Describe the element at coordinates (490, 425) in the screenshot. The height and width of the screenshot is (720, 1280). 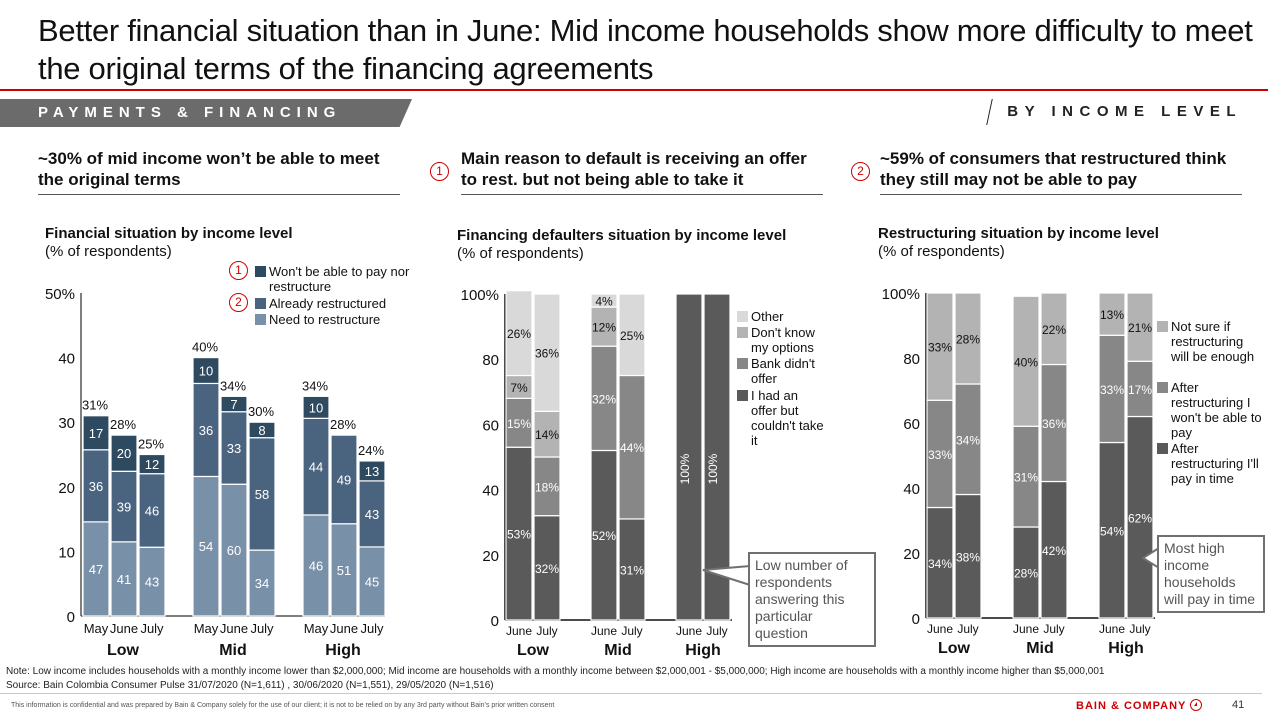
I see `y-tick-label: 60` at that location.